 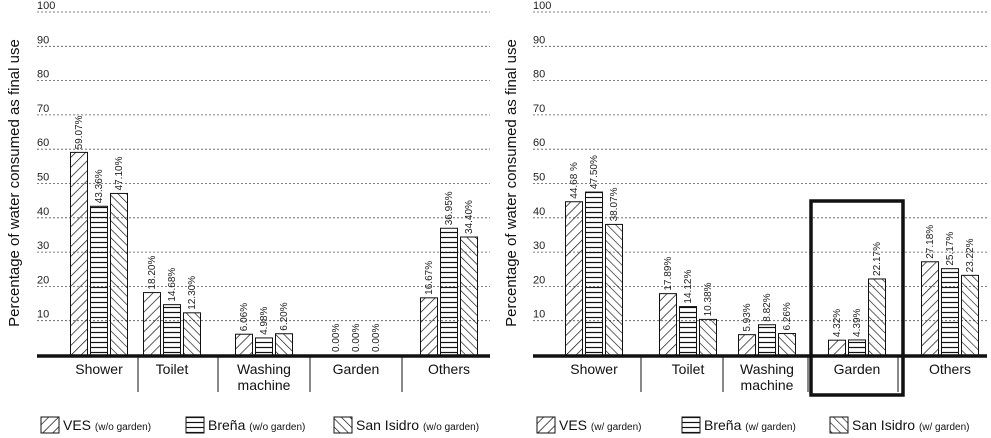 I want to click on highlight-box, so click(x=857, y=298).